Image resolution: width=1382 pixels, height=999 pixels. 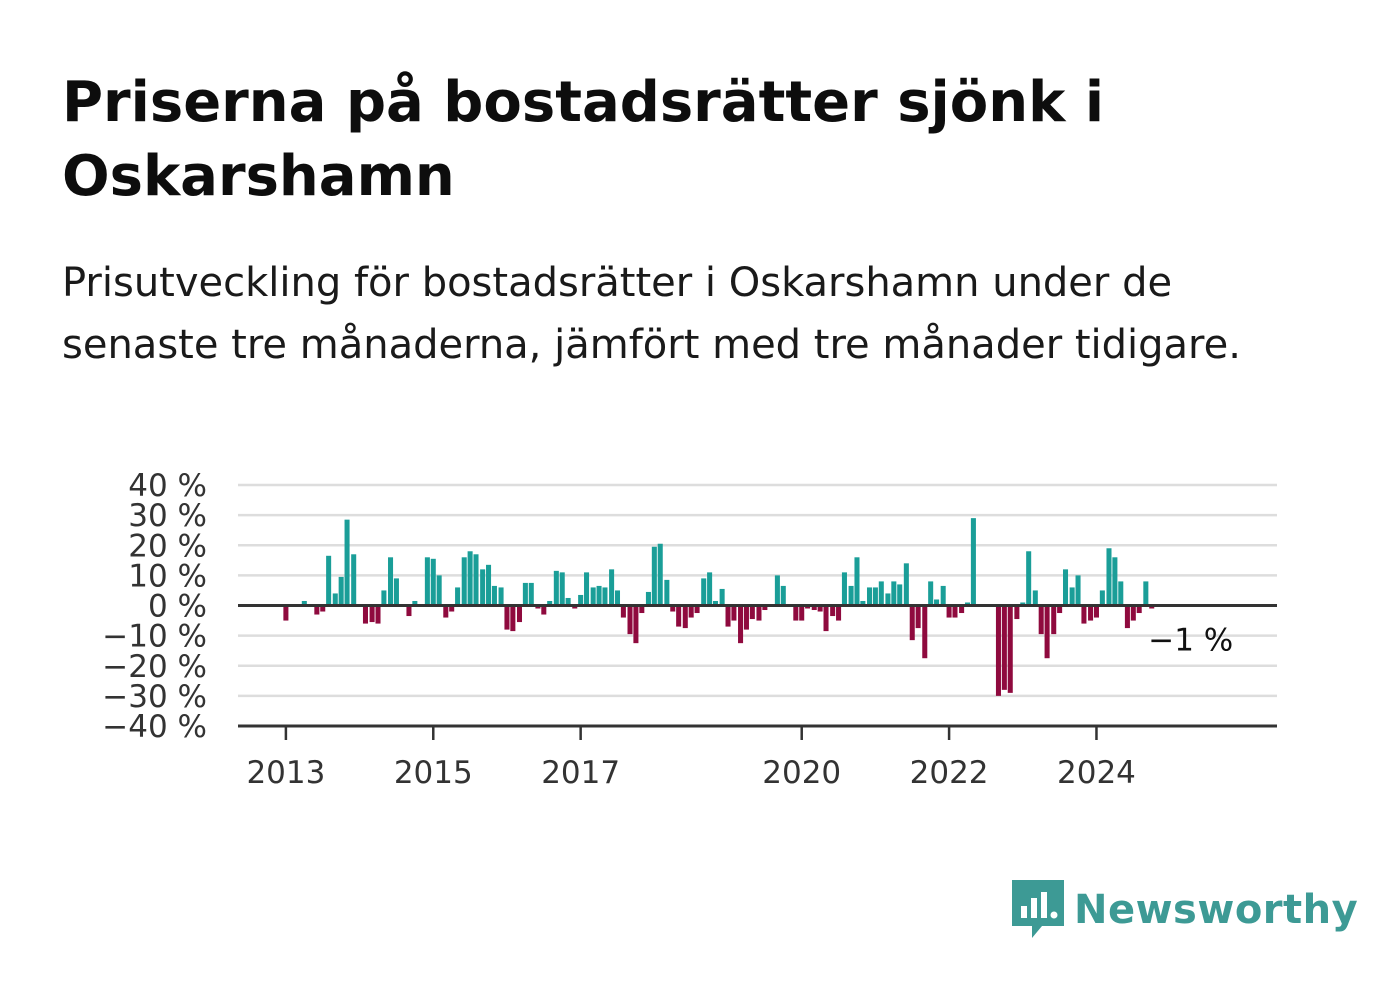 I want to click on y-tick-label: −40 %, so click(x=154, y=727).